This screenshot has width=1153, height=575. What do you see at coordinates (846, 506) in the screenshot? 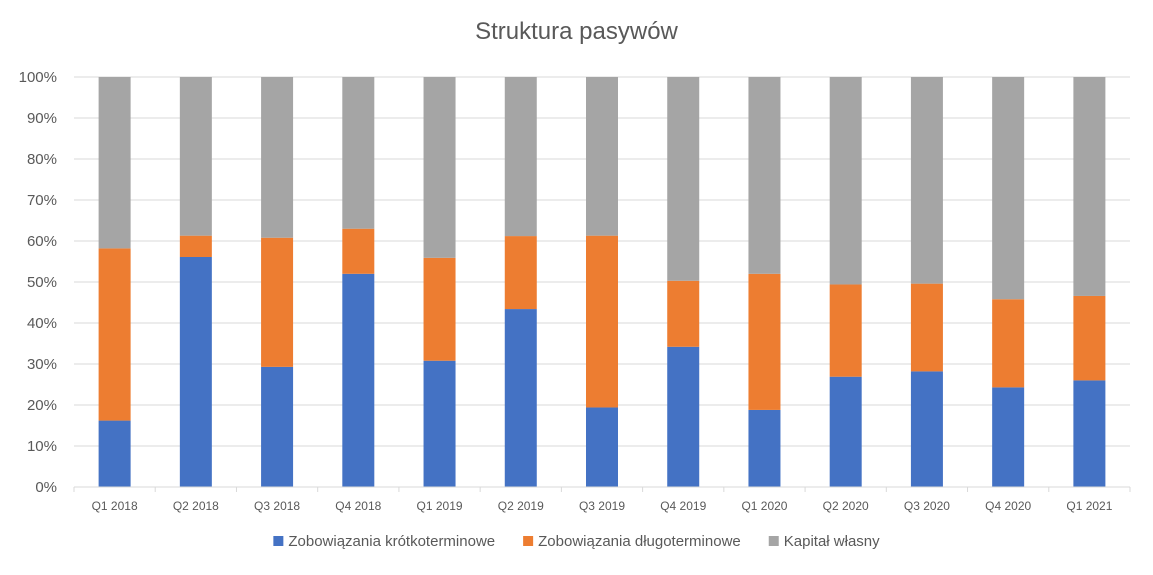
I see `x-tick-label: Q2 2020` at bounding box center [846, 506].